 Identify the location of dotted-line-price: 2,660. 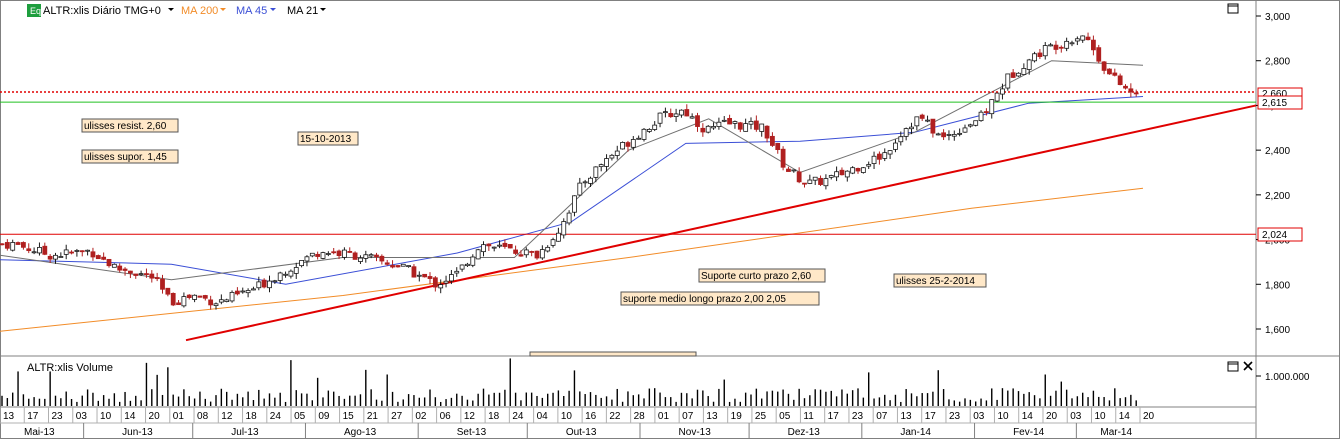
(1274, 94).